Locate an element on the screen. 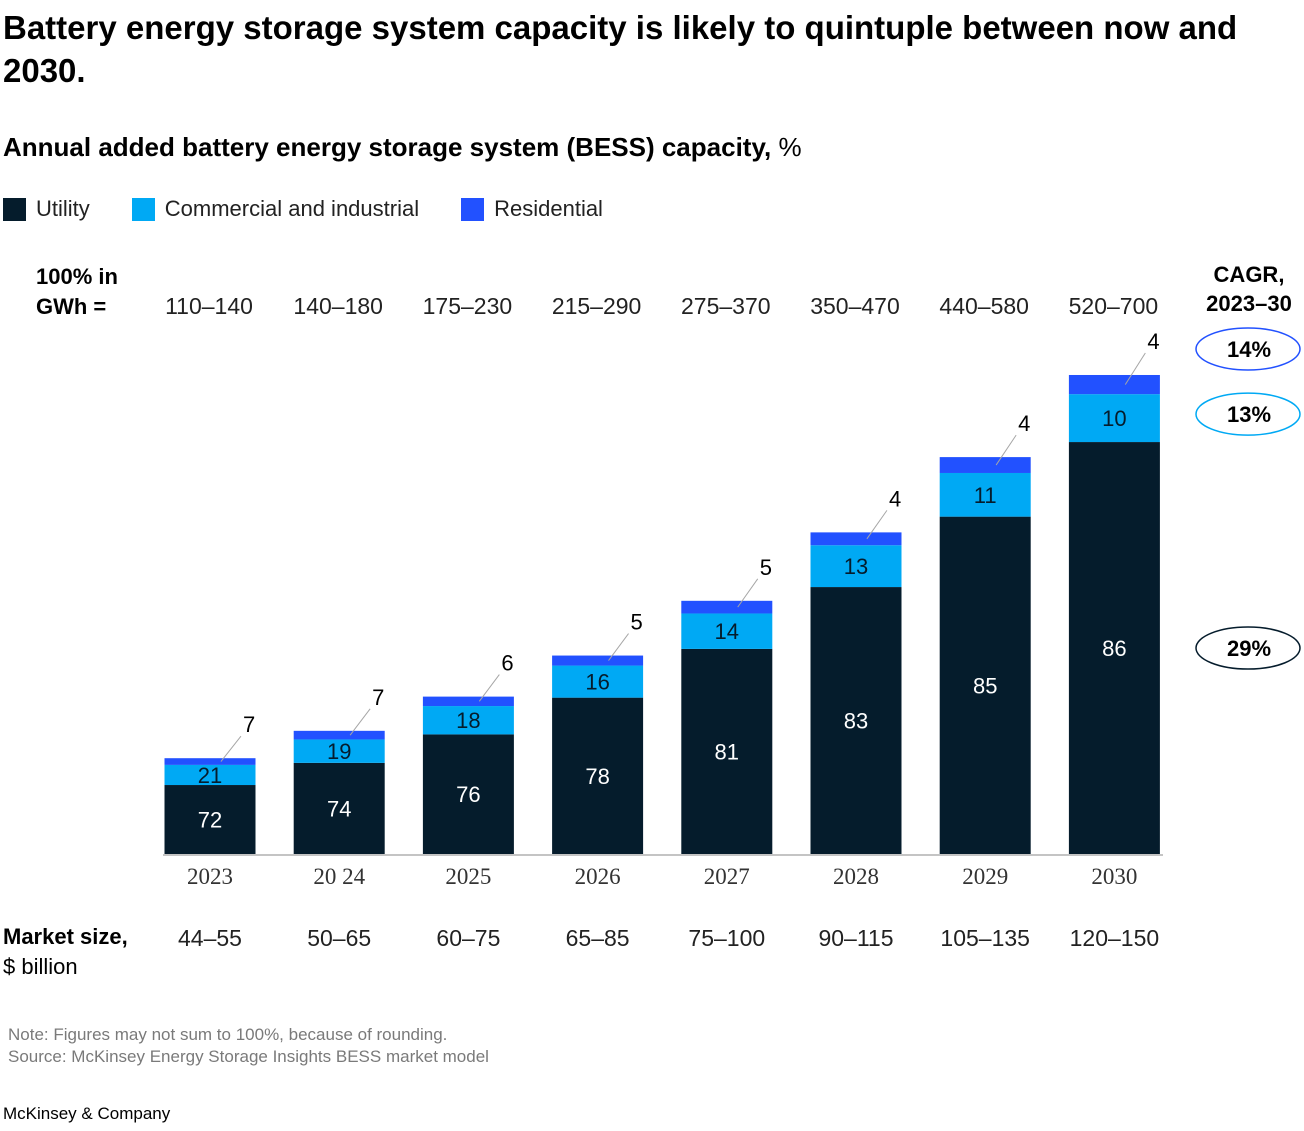 The image size is (1304, 1131). data-label-utility: 72 is located at coordinates (210, 820).